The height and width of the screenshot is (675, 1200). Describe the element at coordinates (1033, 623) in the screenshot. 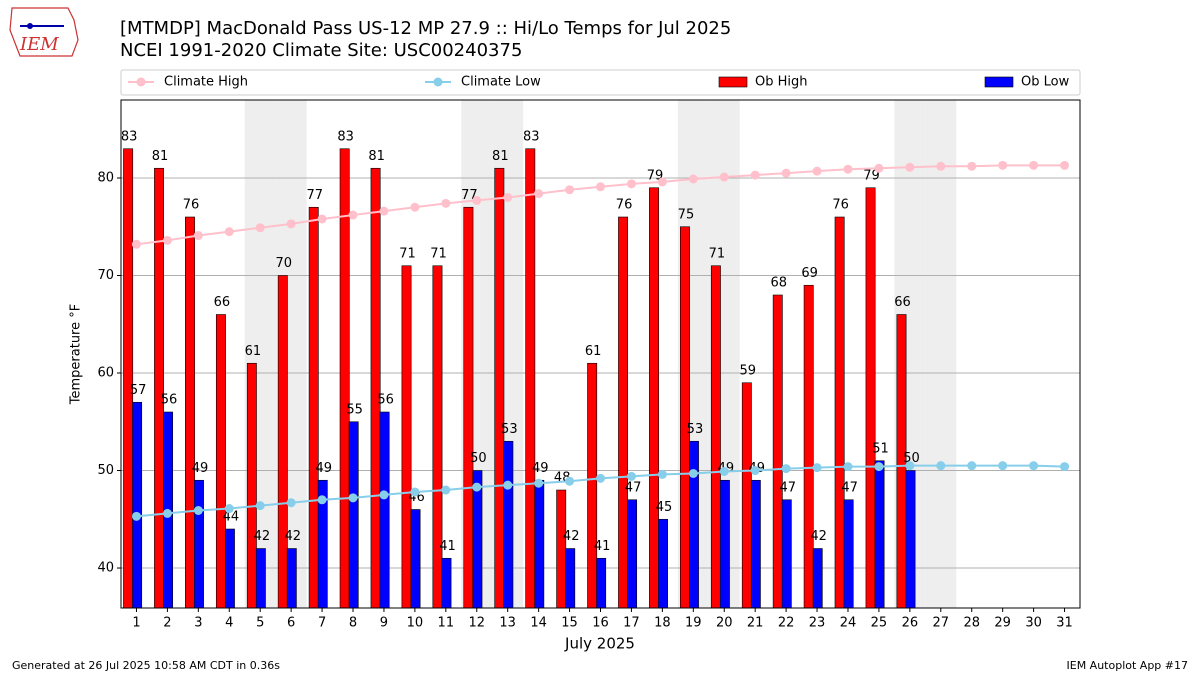

I see `x-tick-label: 30` at that location.